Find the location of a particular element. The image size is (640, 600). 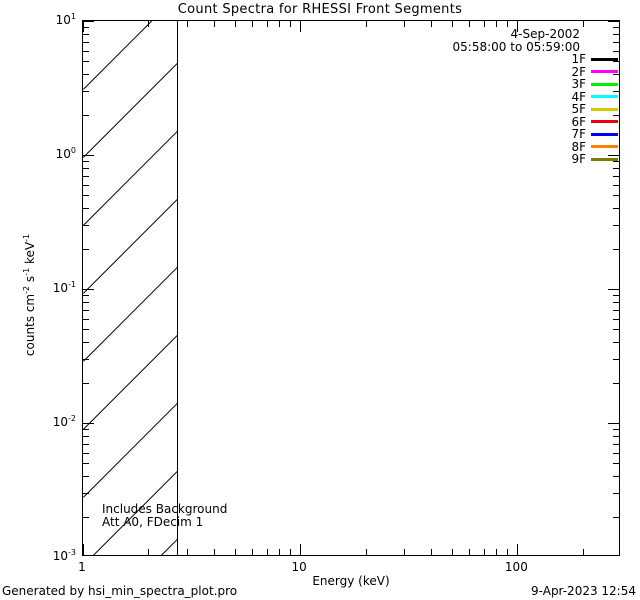

legend-item-label: 3F is located at coordinates (578, 84).